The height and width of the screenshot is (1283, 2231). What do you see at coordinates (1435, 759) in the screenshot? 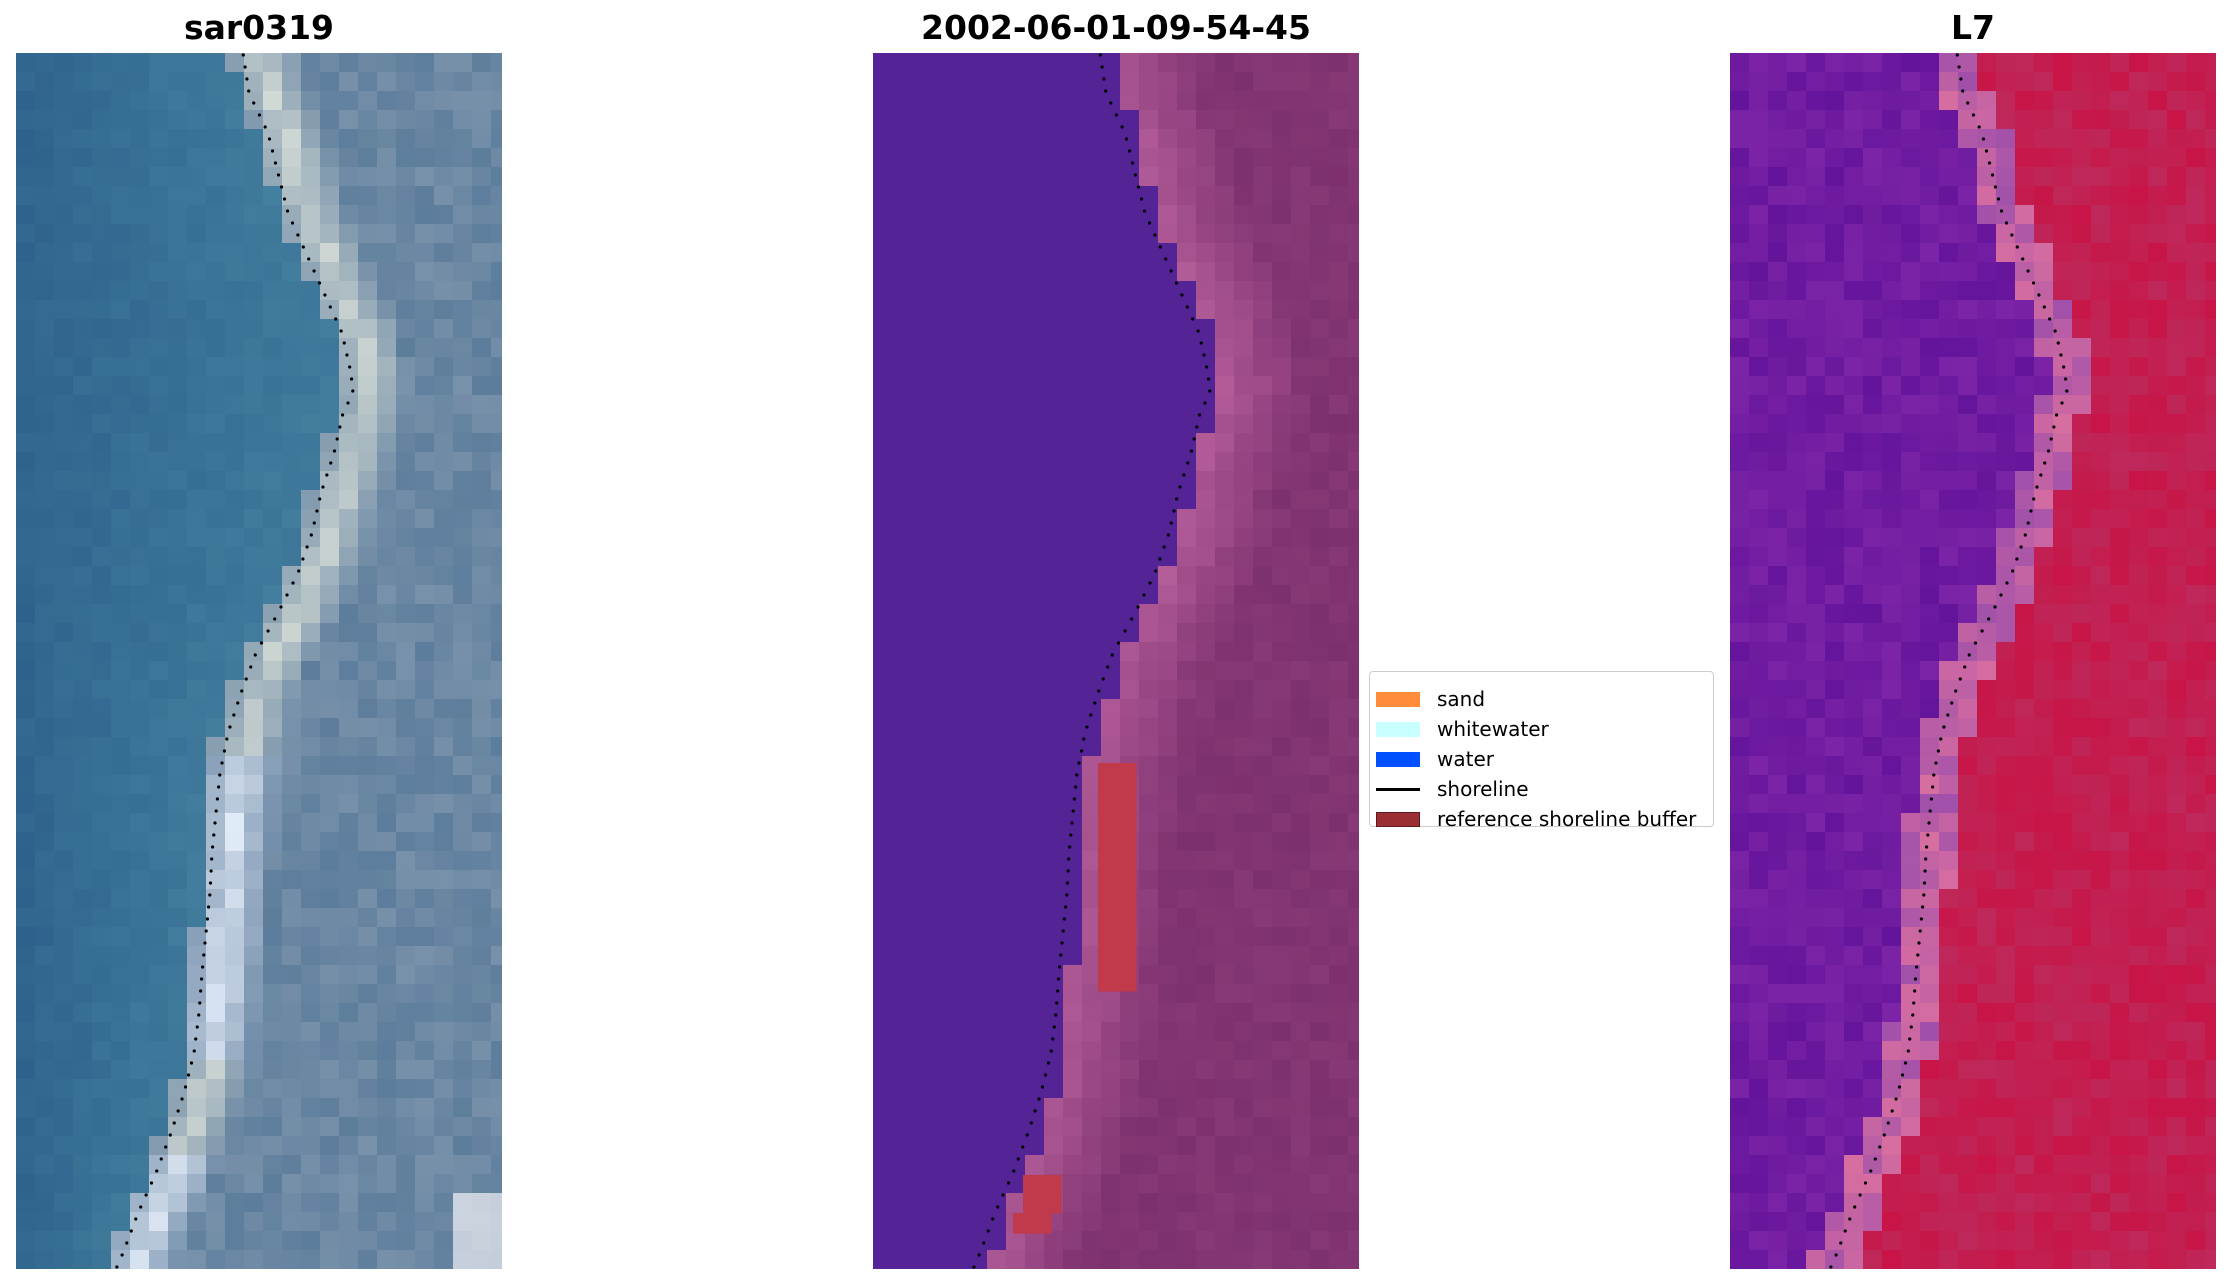
I see `legend-item-water: water` at bounding box center [1435, 759].